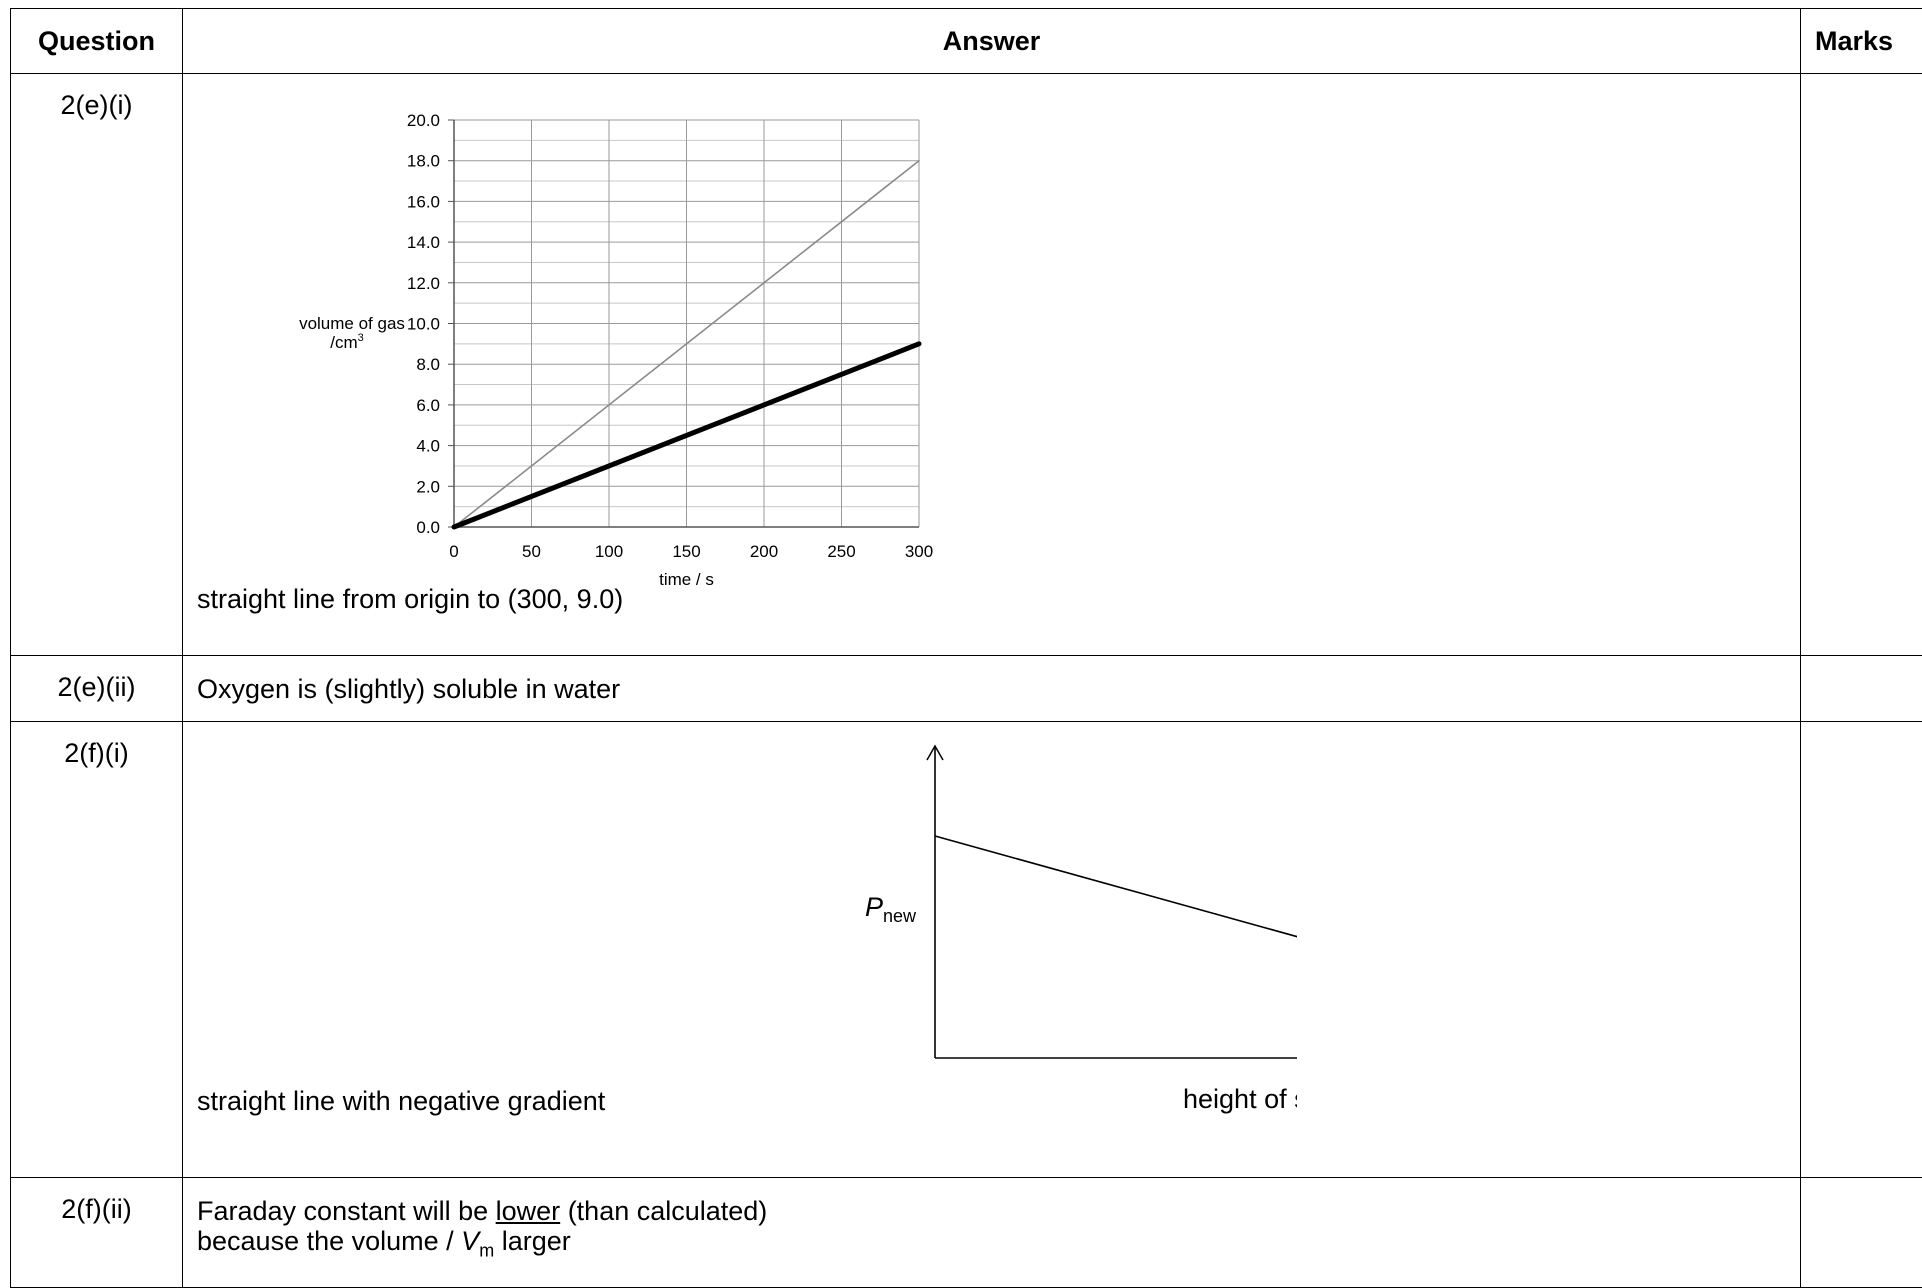 This screenshot has height=1288, width=1922. Describe the element at coordinates (686, 551) in the screenshot. I see `x-tick-label: 150` at that location.